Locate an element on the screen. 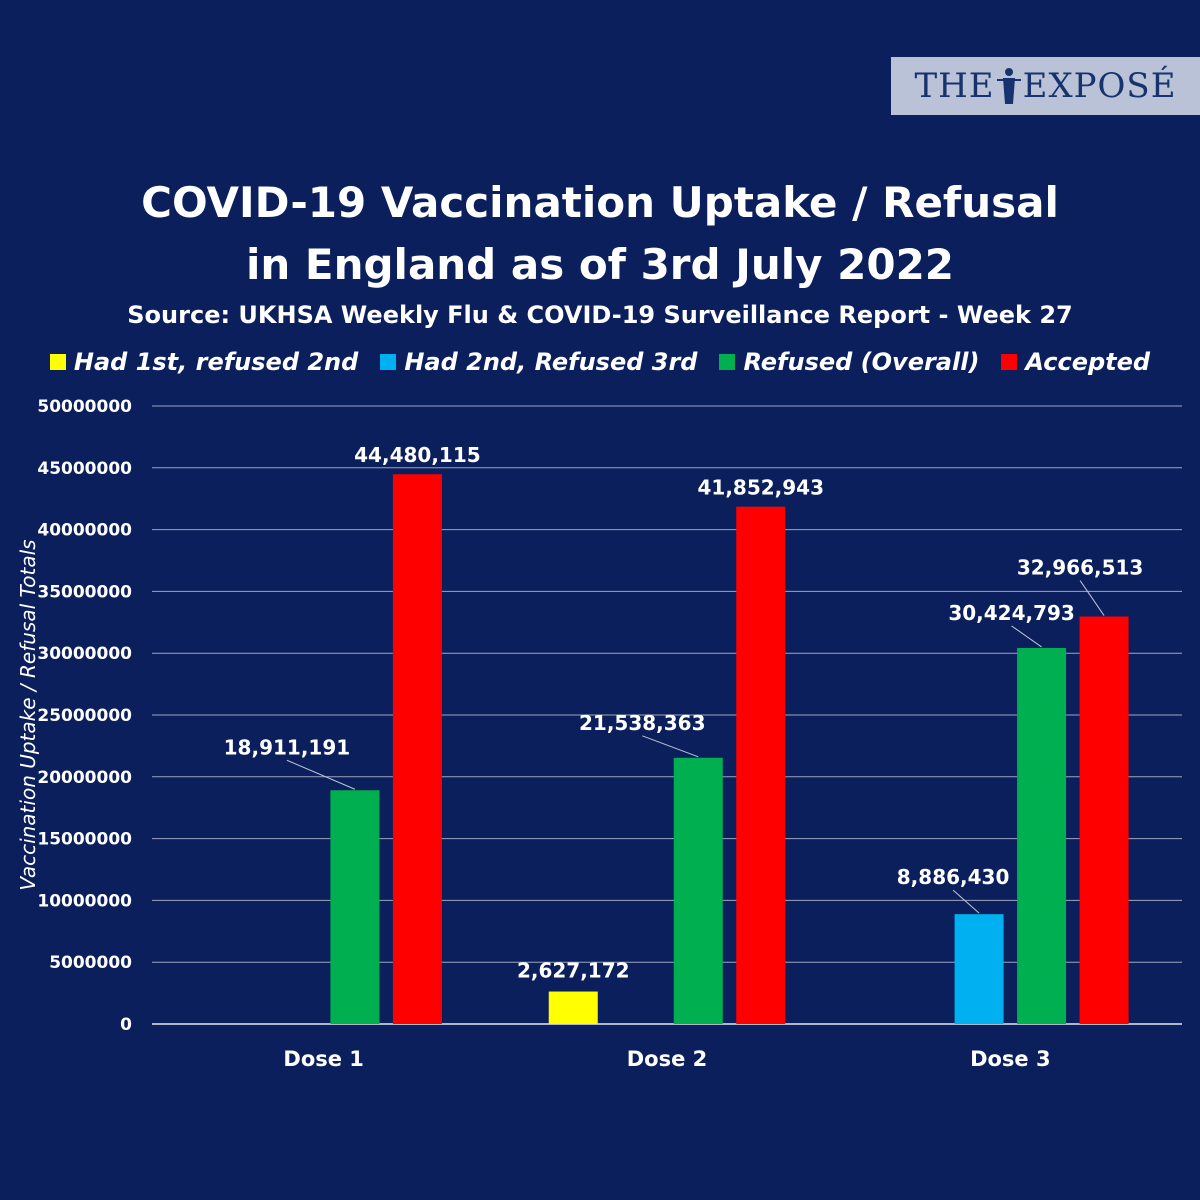 The image size is (1200, 1200). data-label: 2,627,172 is located at coordinates (573, 971).